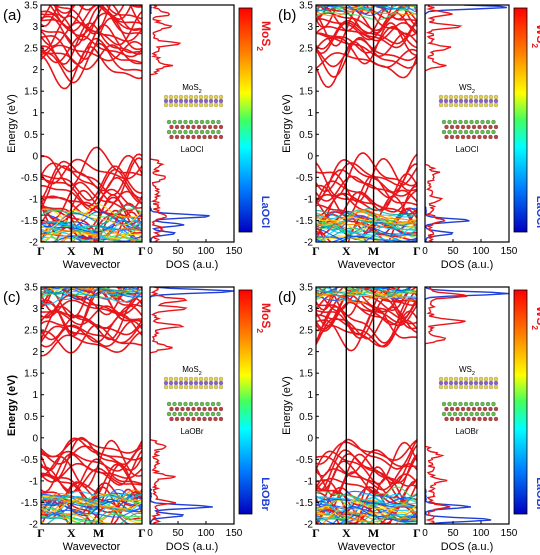 The width and height of the screenshot is (540, 555). Describe the element at coordinates (535, 318) in the screenshot. I see `colorbar-tmd-label: WS2` at that location.